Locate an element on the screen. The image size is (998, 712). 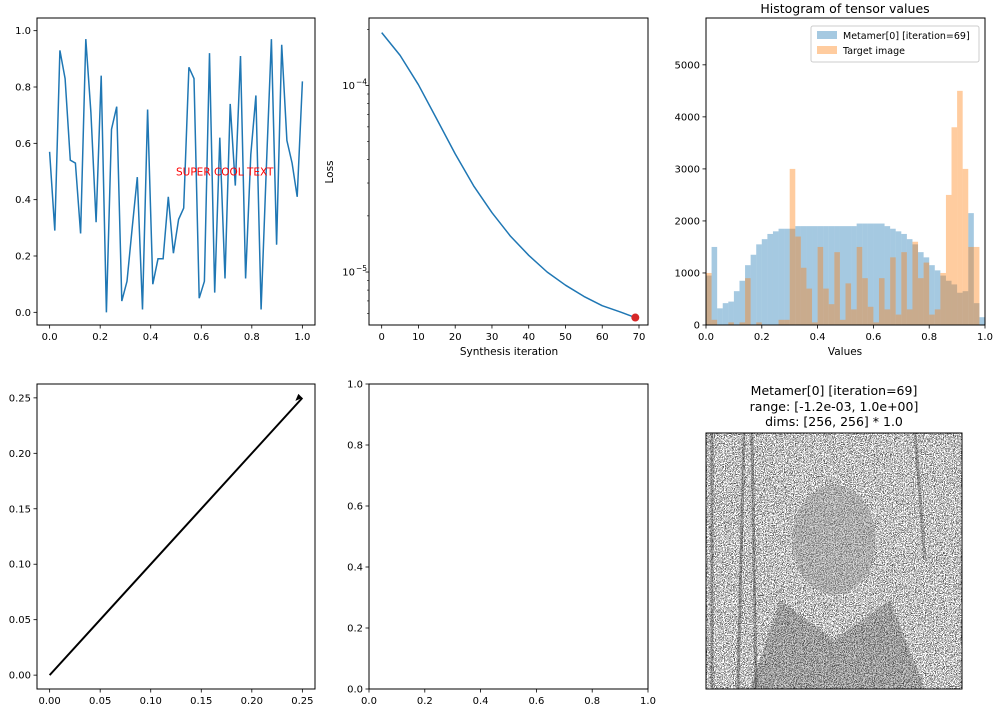
metamer-image is located at coordinates (834, 561).